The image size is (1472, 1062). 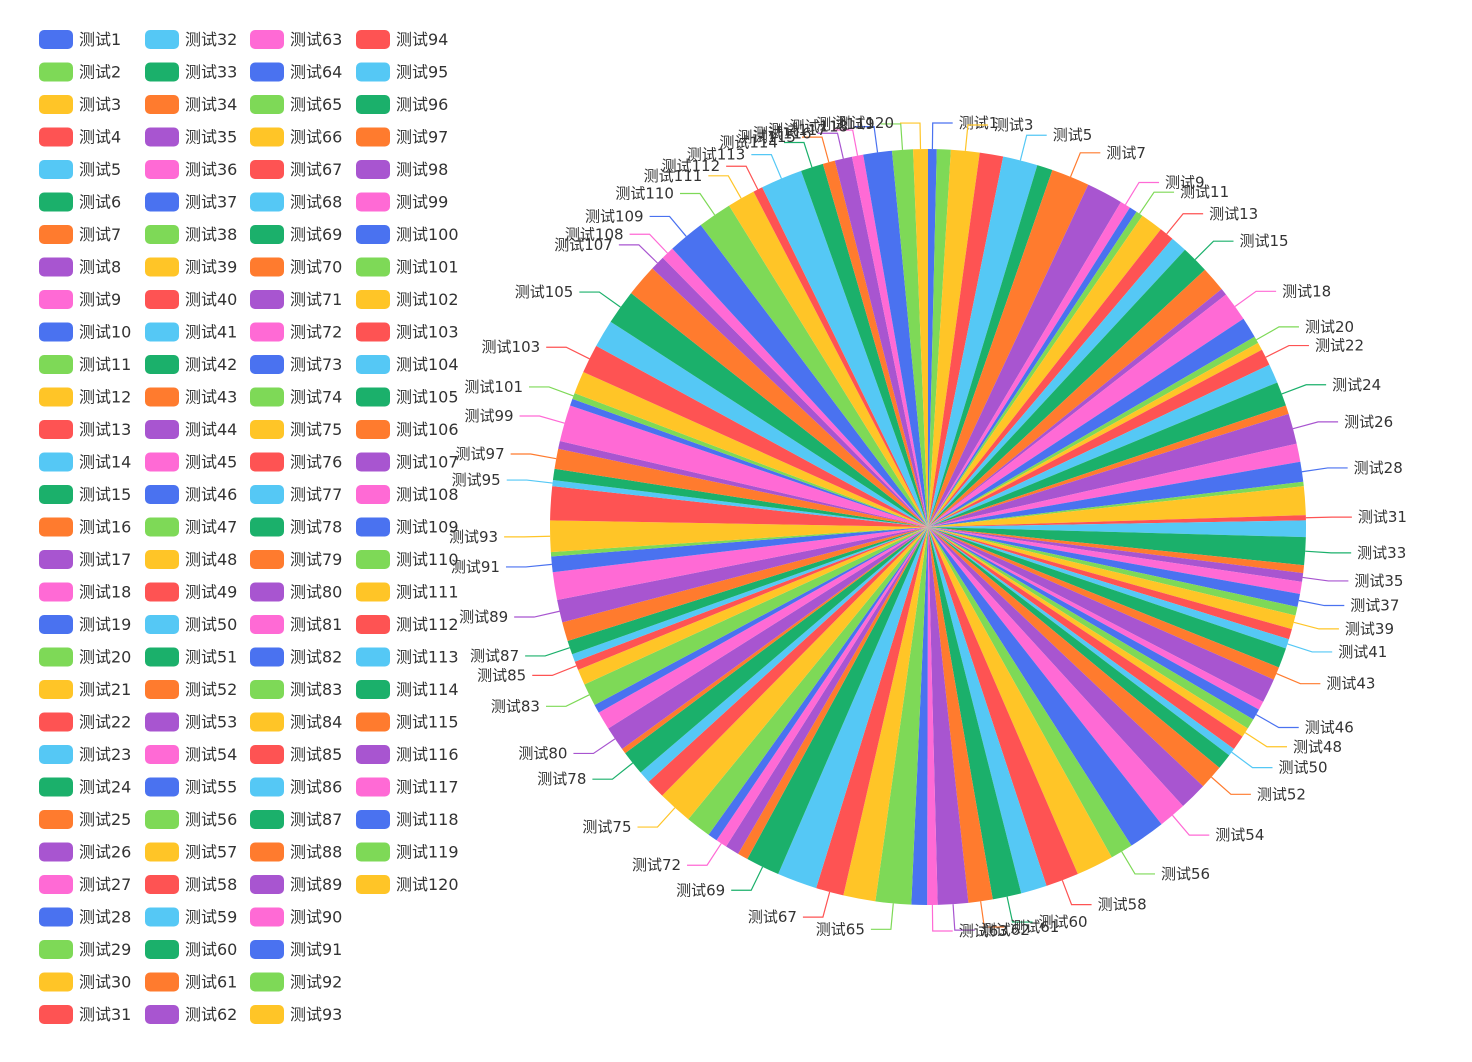 I want to click on legend-item: 测试35, so click(x=191, y=137).